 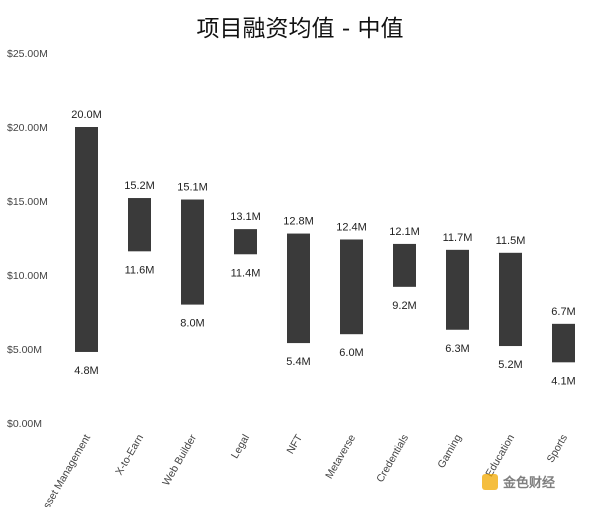 What do you see at coordinates (528, 483) in the screenshot?
I see `watermark-text: 金色财经` at bounding box center [528, 483].